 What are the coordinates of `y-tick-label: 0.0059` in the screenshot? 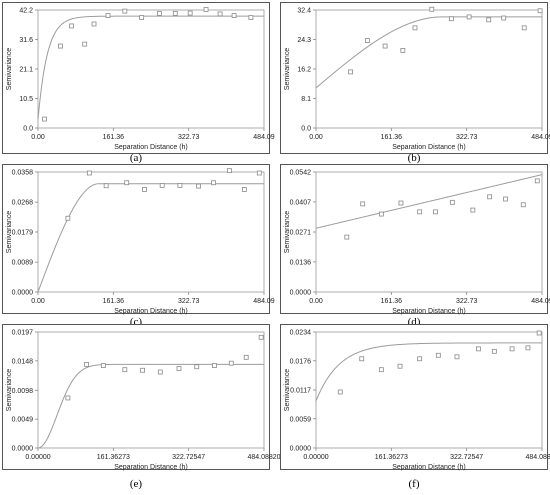 It's located at (301, 419).